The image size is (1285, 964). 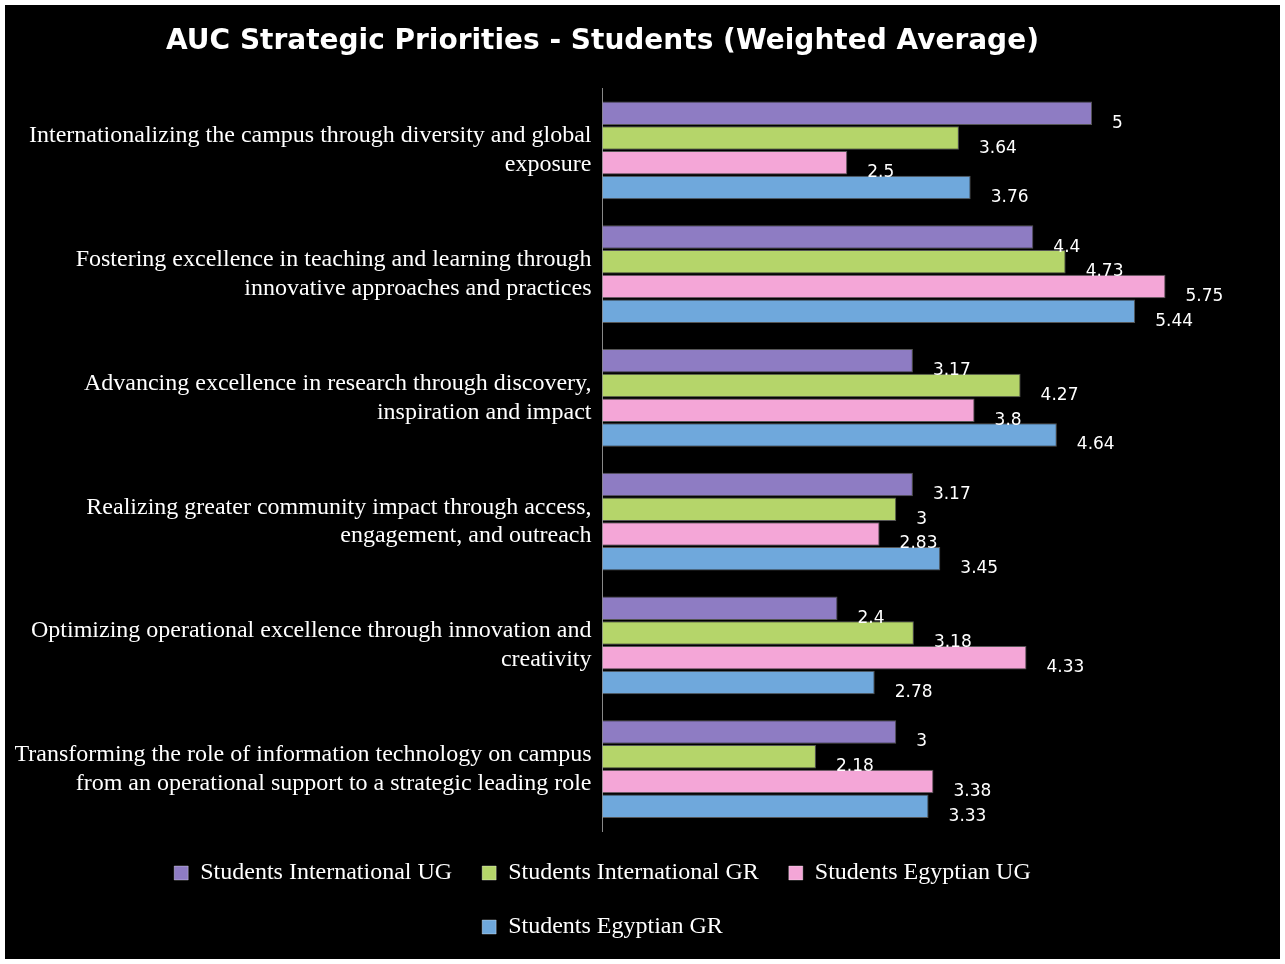 What do you see at coordinates (997, 146) in the screenshot?
I see `data-label: 3.64` at bounding box center [997, 146].